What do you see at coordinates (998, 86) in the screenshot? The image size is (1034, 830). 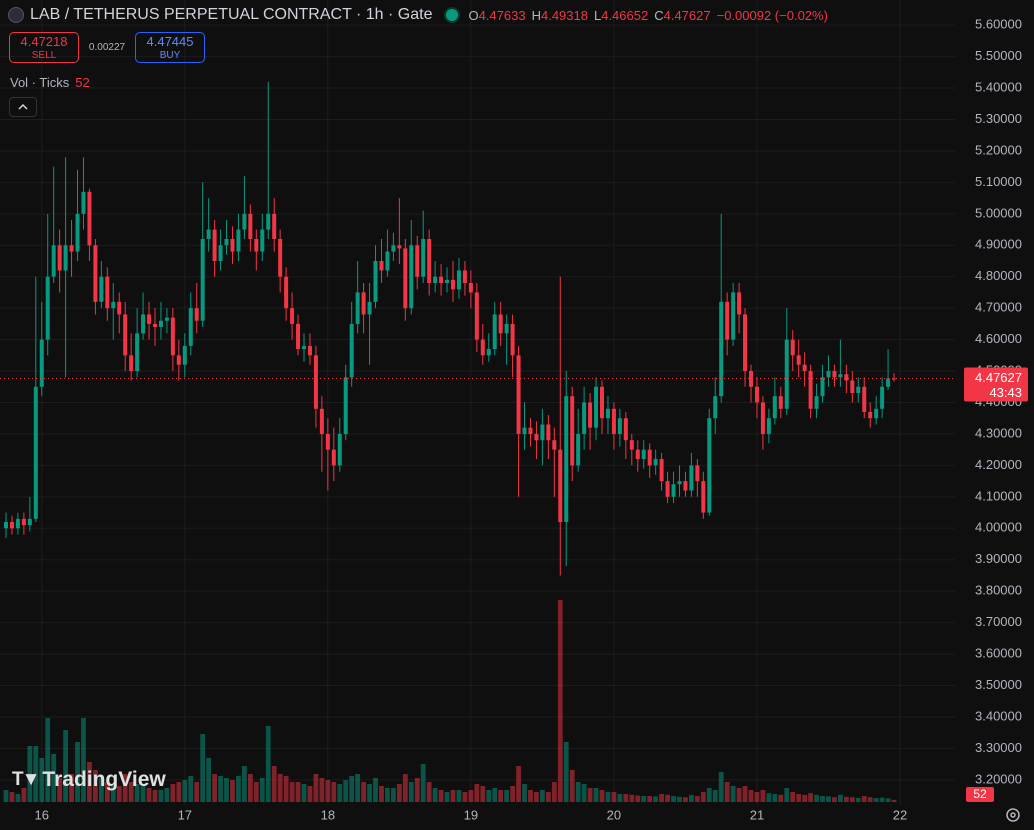 I see `y-tick-label: 5.40000` at bounding box center [998, 86].